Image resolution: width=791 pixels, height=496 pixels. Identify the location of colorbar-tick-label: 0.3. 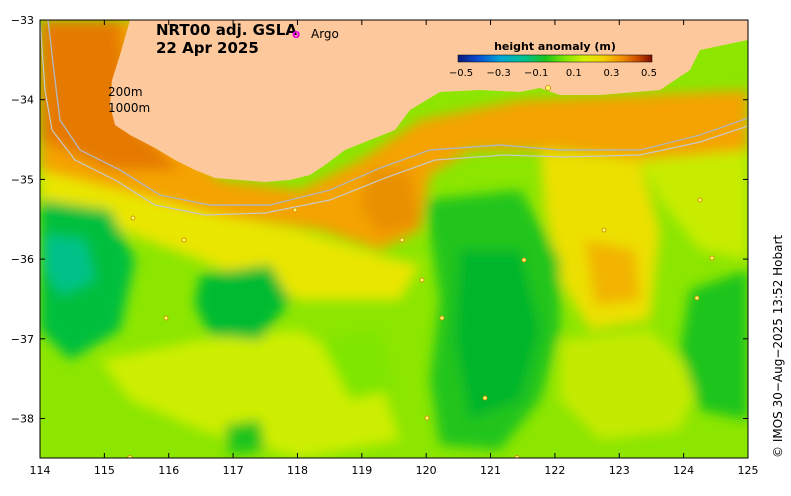
(611, 73).